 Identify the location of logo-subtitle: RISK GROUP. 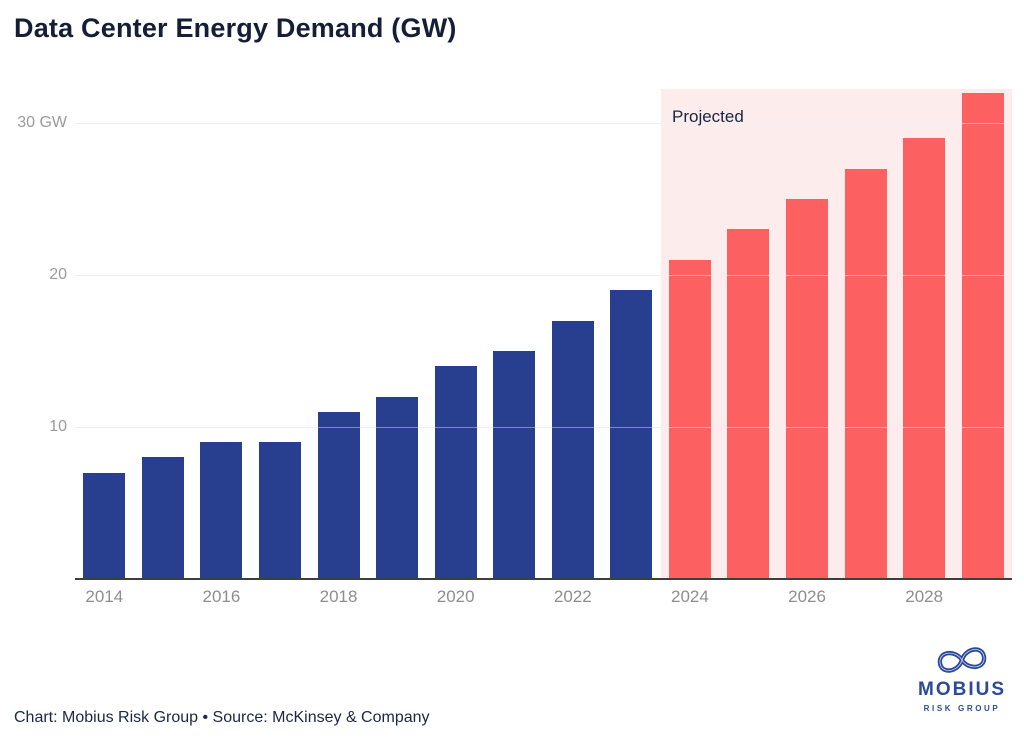
(962, 708).